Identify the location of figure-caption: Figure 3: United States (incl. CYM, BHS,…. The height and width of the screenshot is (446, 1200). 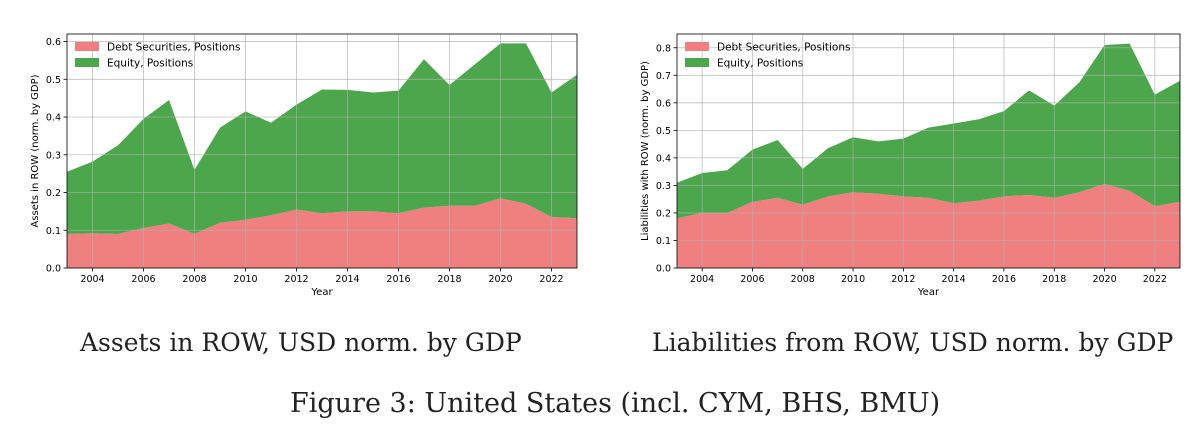
(615, 403).